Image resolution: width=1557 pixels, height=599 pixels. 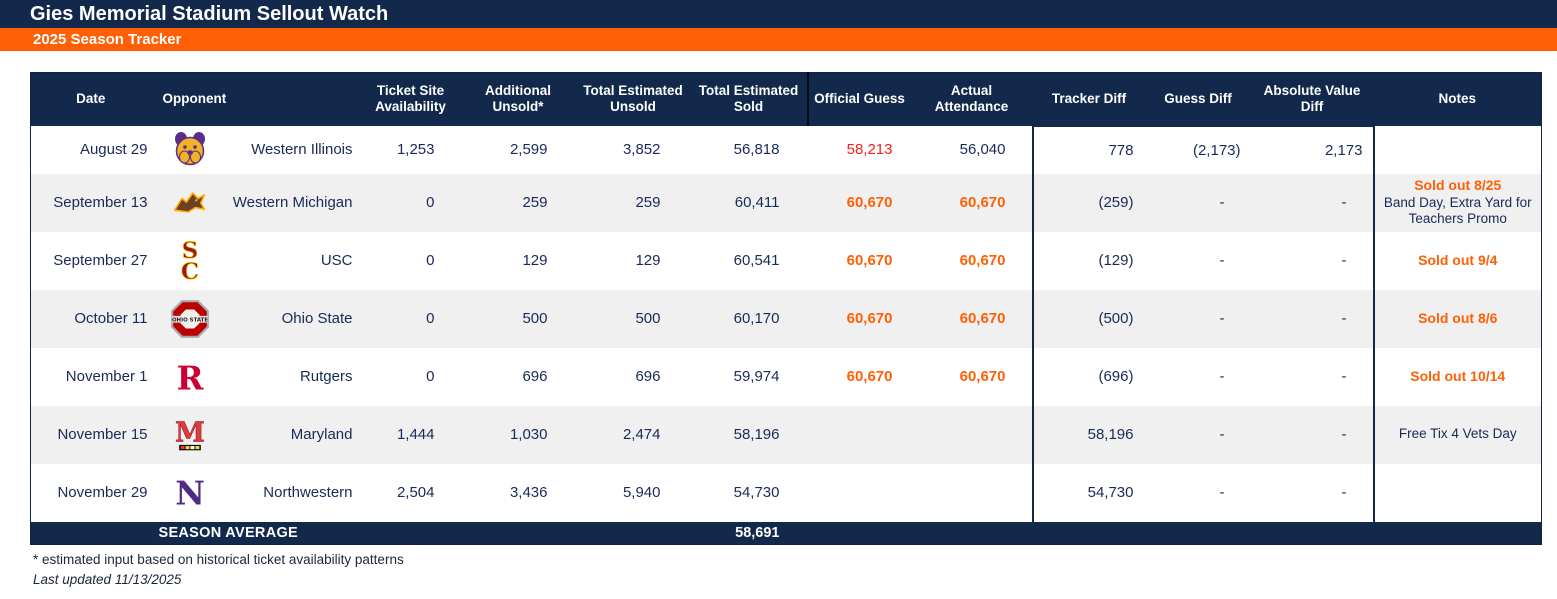 What do you see at coordinates (302, 149) in the screenshot?
I see `opponent-name-cell: Western Illinois` at bounding box center [302, 149].